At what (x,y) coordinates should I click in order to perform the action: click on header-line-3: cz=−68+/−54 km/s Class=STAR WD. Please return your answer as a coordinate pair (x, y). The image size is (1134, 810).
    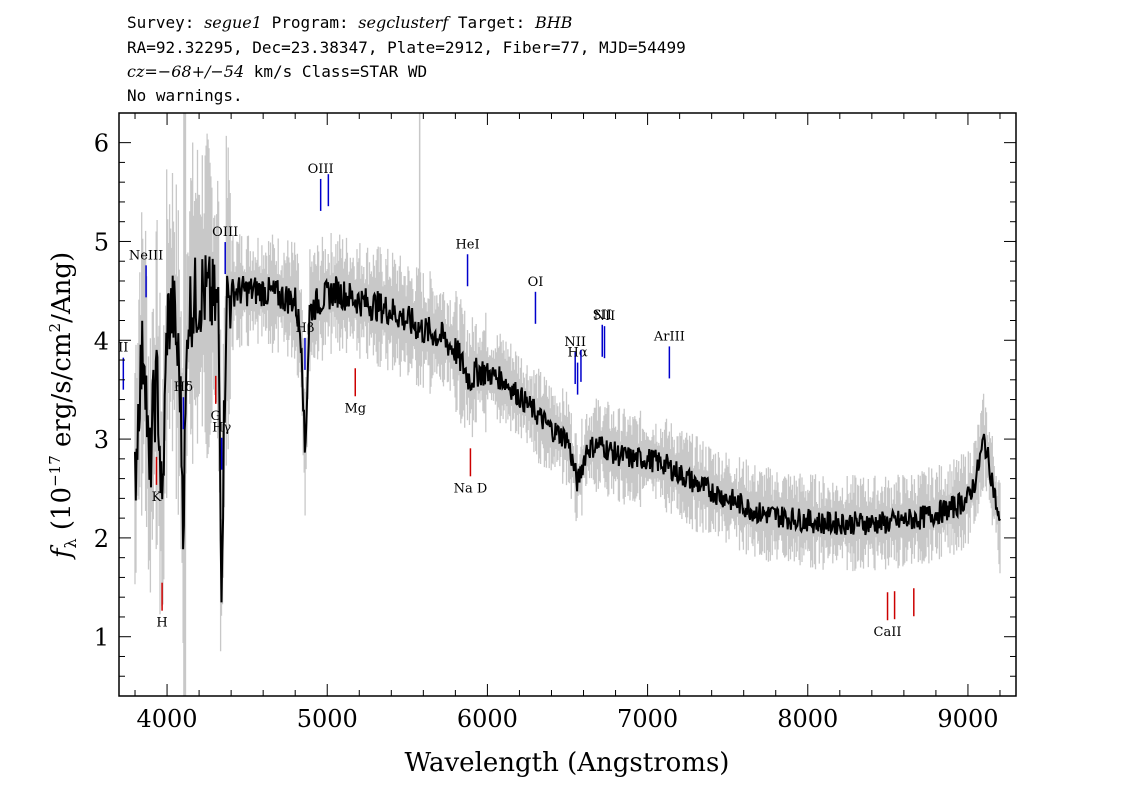
    Looking at the image, I should click on (277, 72).